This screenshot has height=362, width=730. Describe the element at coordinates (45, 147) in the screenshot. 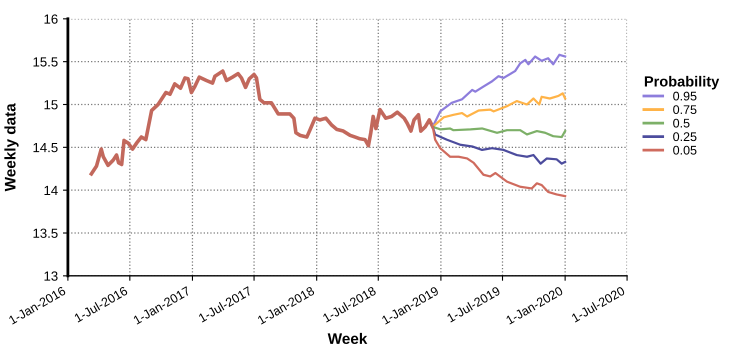

I see `y-tick-label: 14.5` at that location.